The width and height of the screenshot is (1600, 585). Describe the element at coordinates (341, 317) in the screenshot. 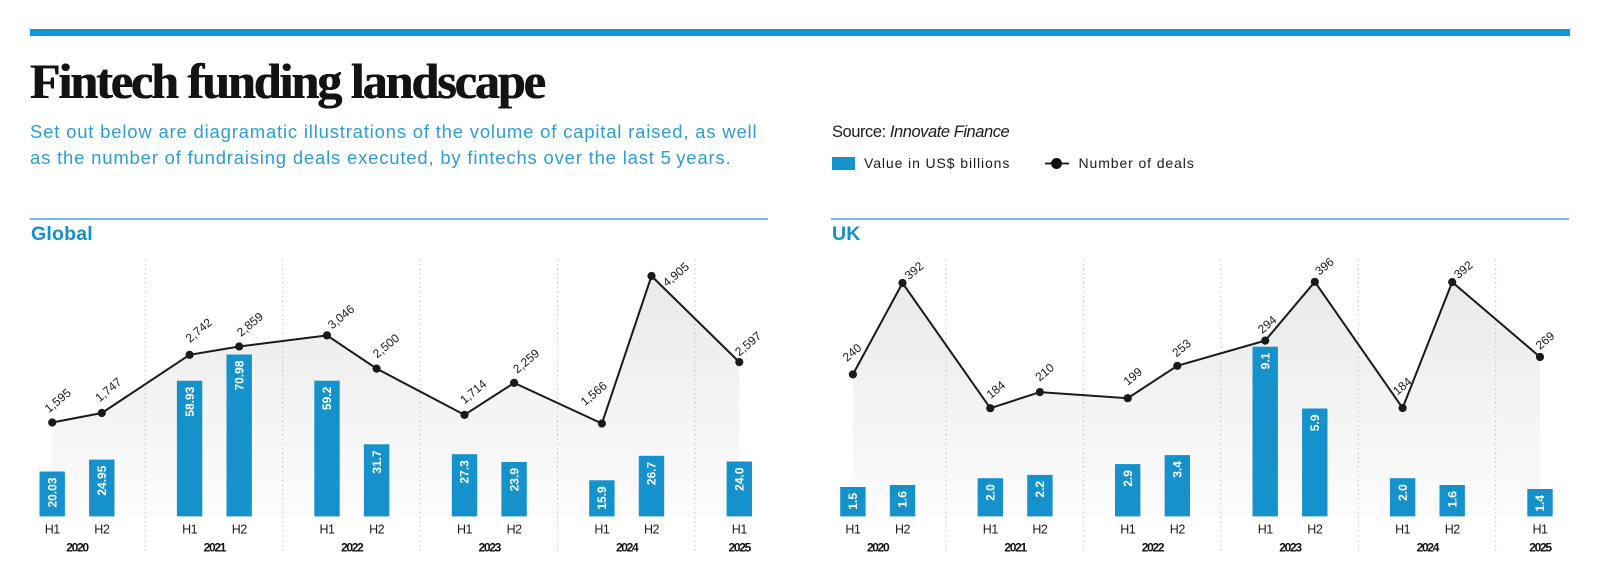

I see `svg-text: 3,046` at that location.